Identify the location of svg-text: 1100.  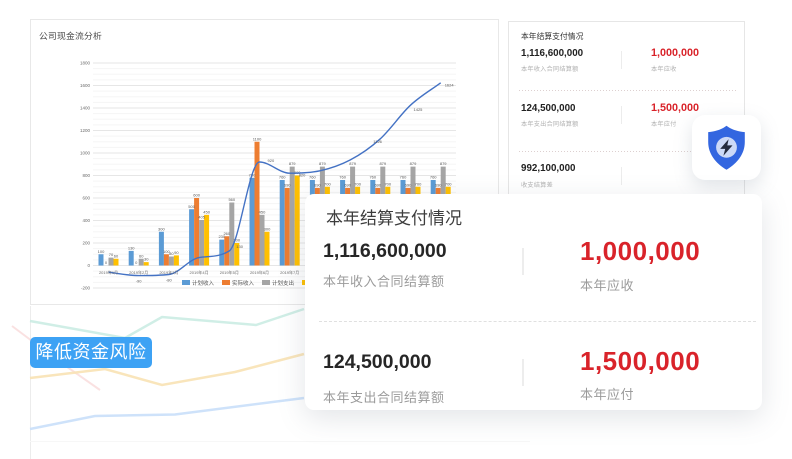
(257, 138).